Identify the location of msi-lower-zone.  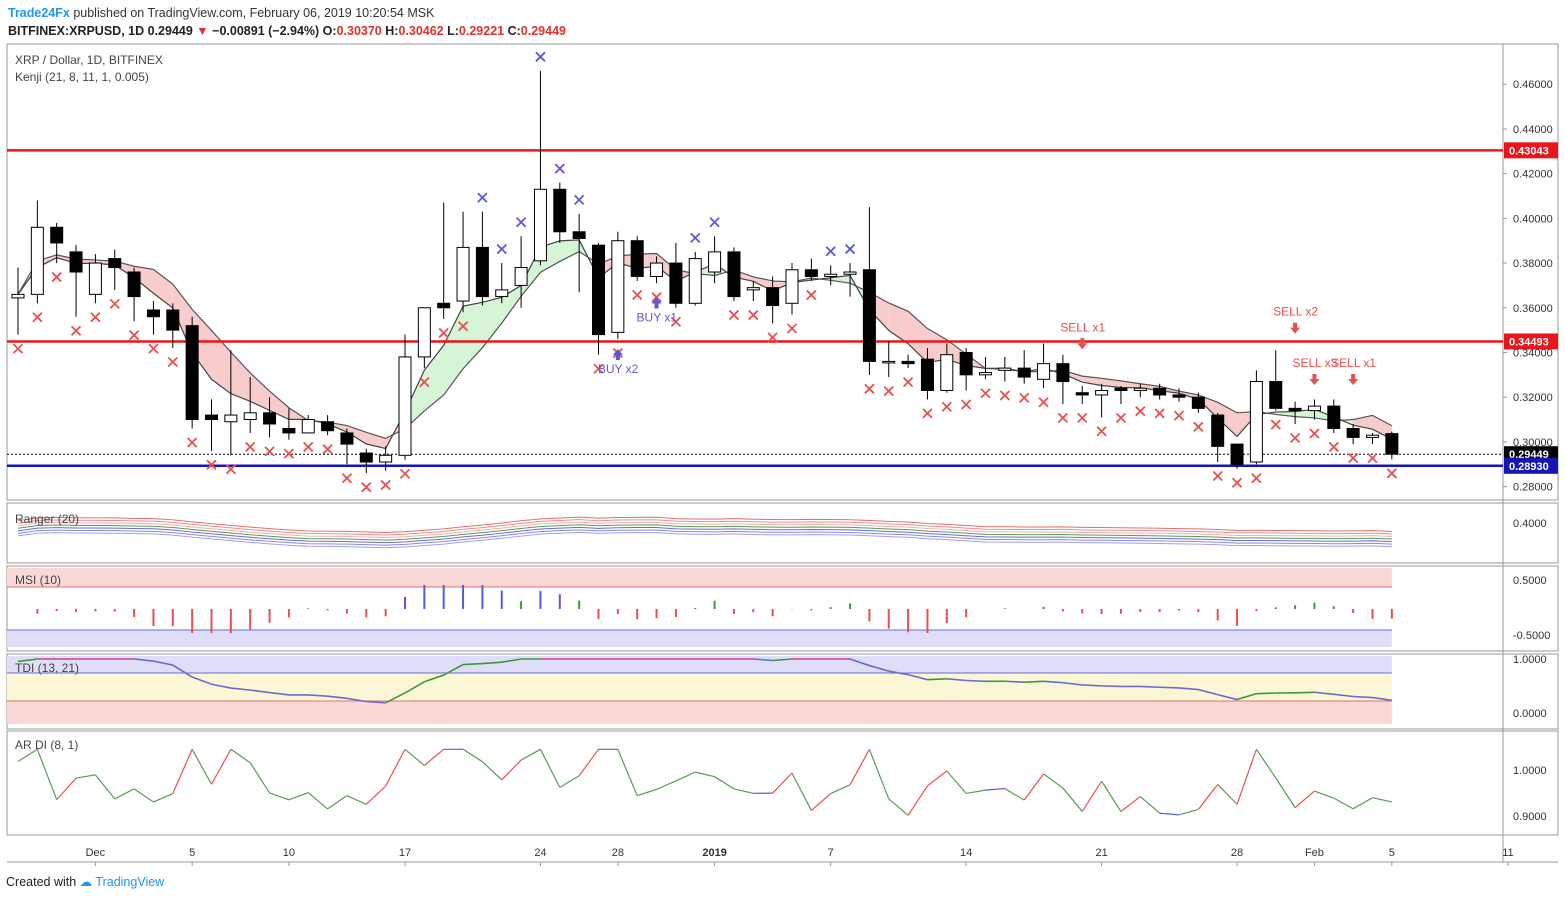
(699, 638).